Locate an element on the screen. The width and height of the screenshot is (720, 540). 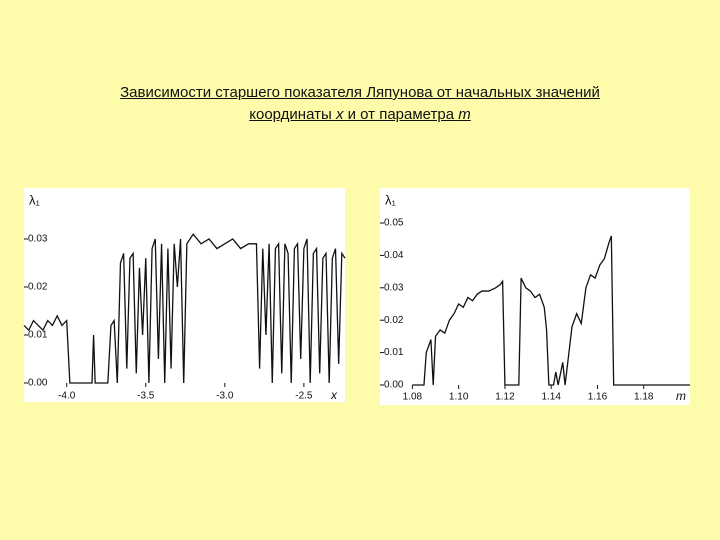
title-part: m is located at coordinates (464, 114).